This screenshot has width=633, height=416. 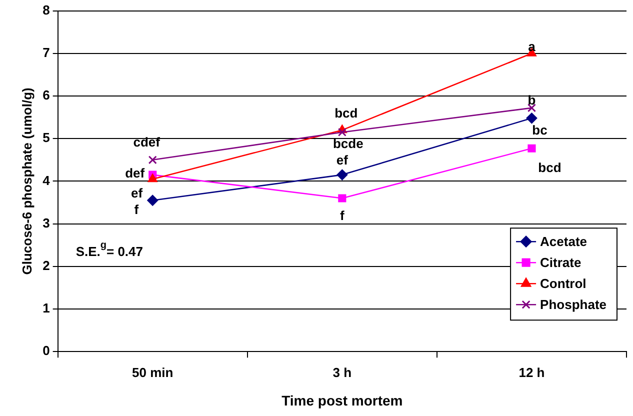 I want to click on annotation: cdef, so click(x=147, y=142).